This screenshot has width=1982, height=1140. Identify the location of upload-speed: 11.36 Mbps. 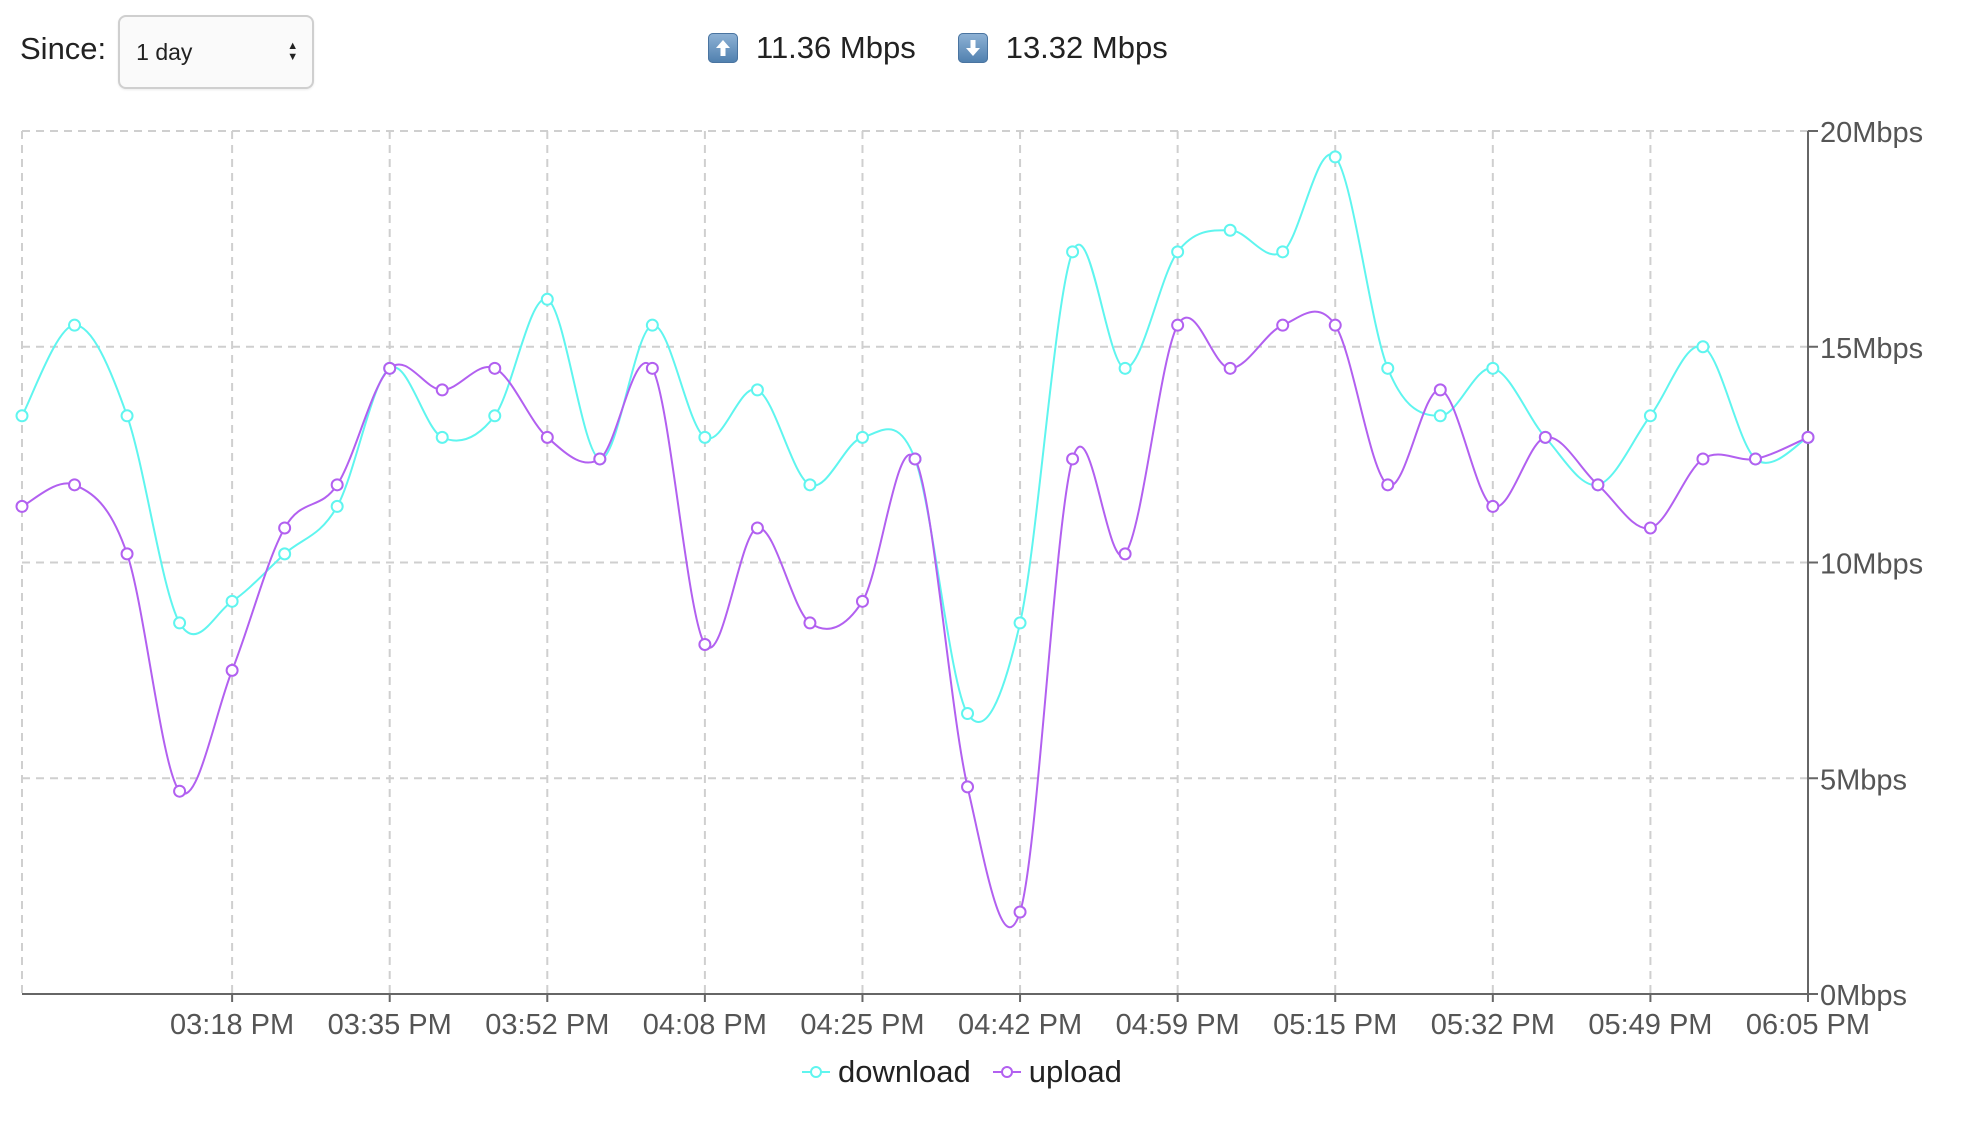
(812, 48).